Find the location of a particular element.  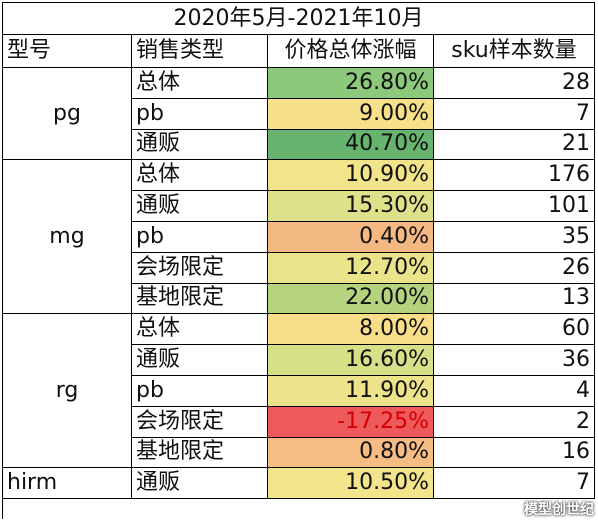

sku-count-cell: 28 is located at coordinates (514, 83).